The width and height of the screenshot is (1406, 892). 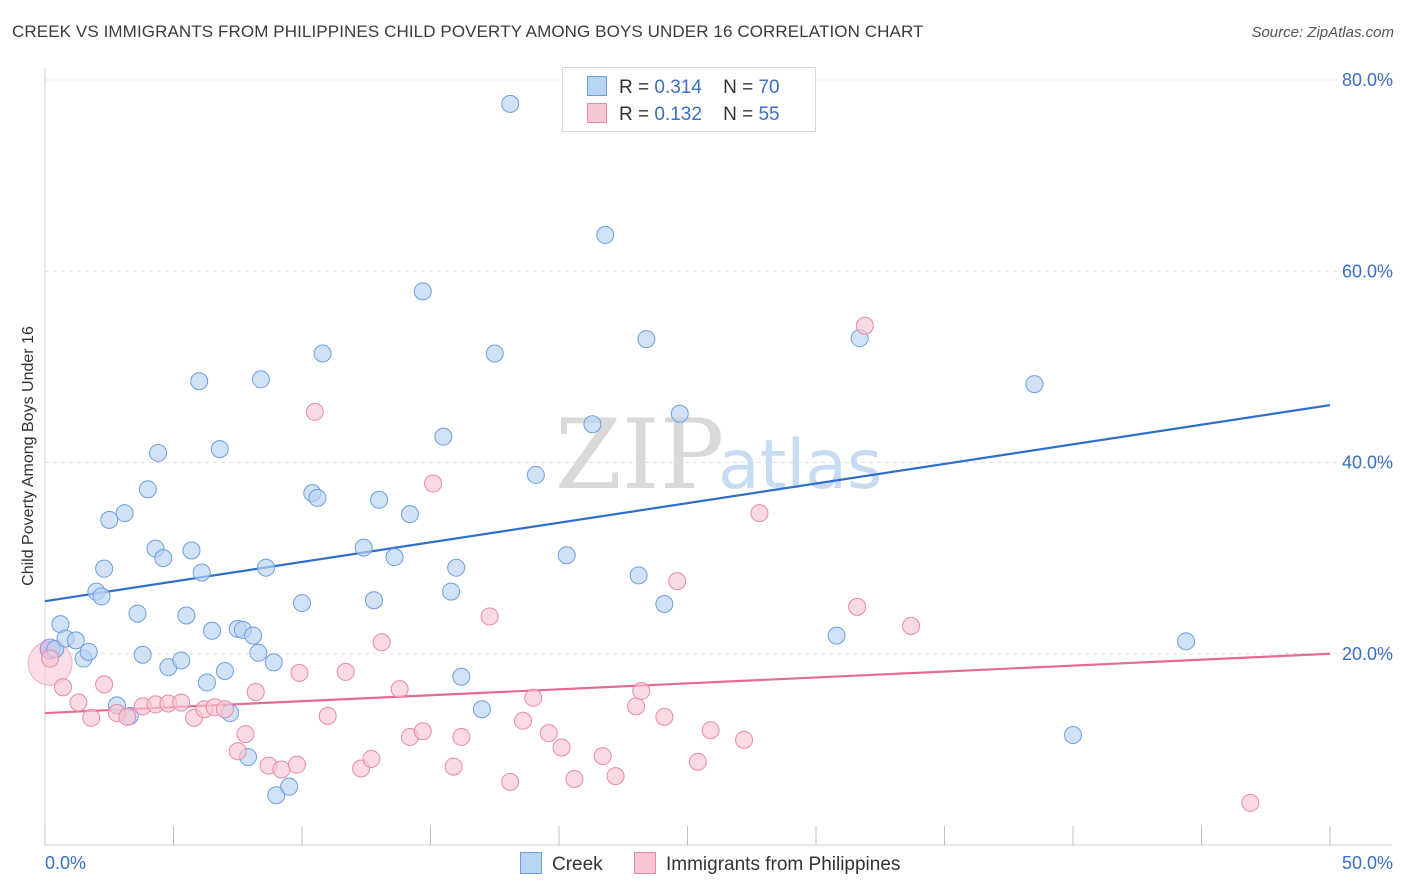 I want to click on x-tick-label: 50.0%, so click(x=1367, y=863).